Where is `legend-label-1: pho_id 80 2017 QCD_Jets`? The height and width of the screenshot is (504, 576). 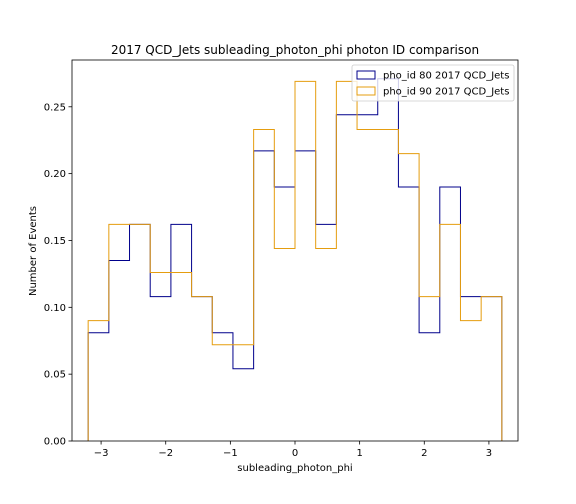
legend-label-1: pho_id 80 2017 QCD_Jets is located at coordinates (446, 76).